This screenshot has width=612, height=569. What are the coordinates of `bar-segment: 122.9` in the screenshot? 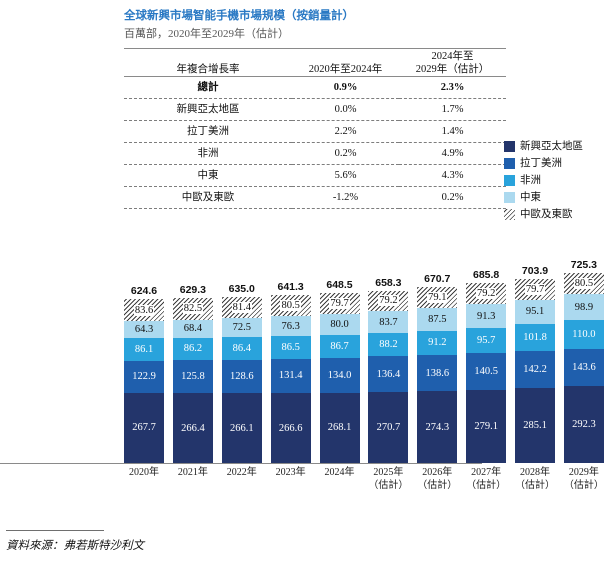 It's located at (144, 376).